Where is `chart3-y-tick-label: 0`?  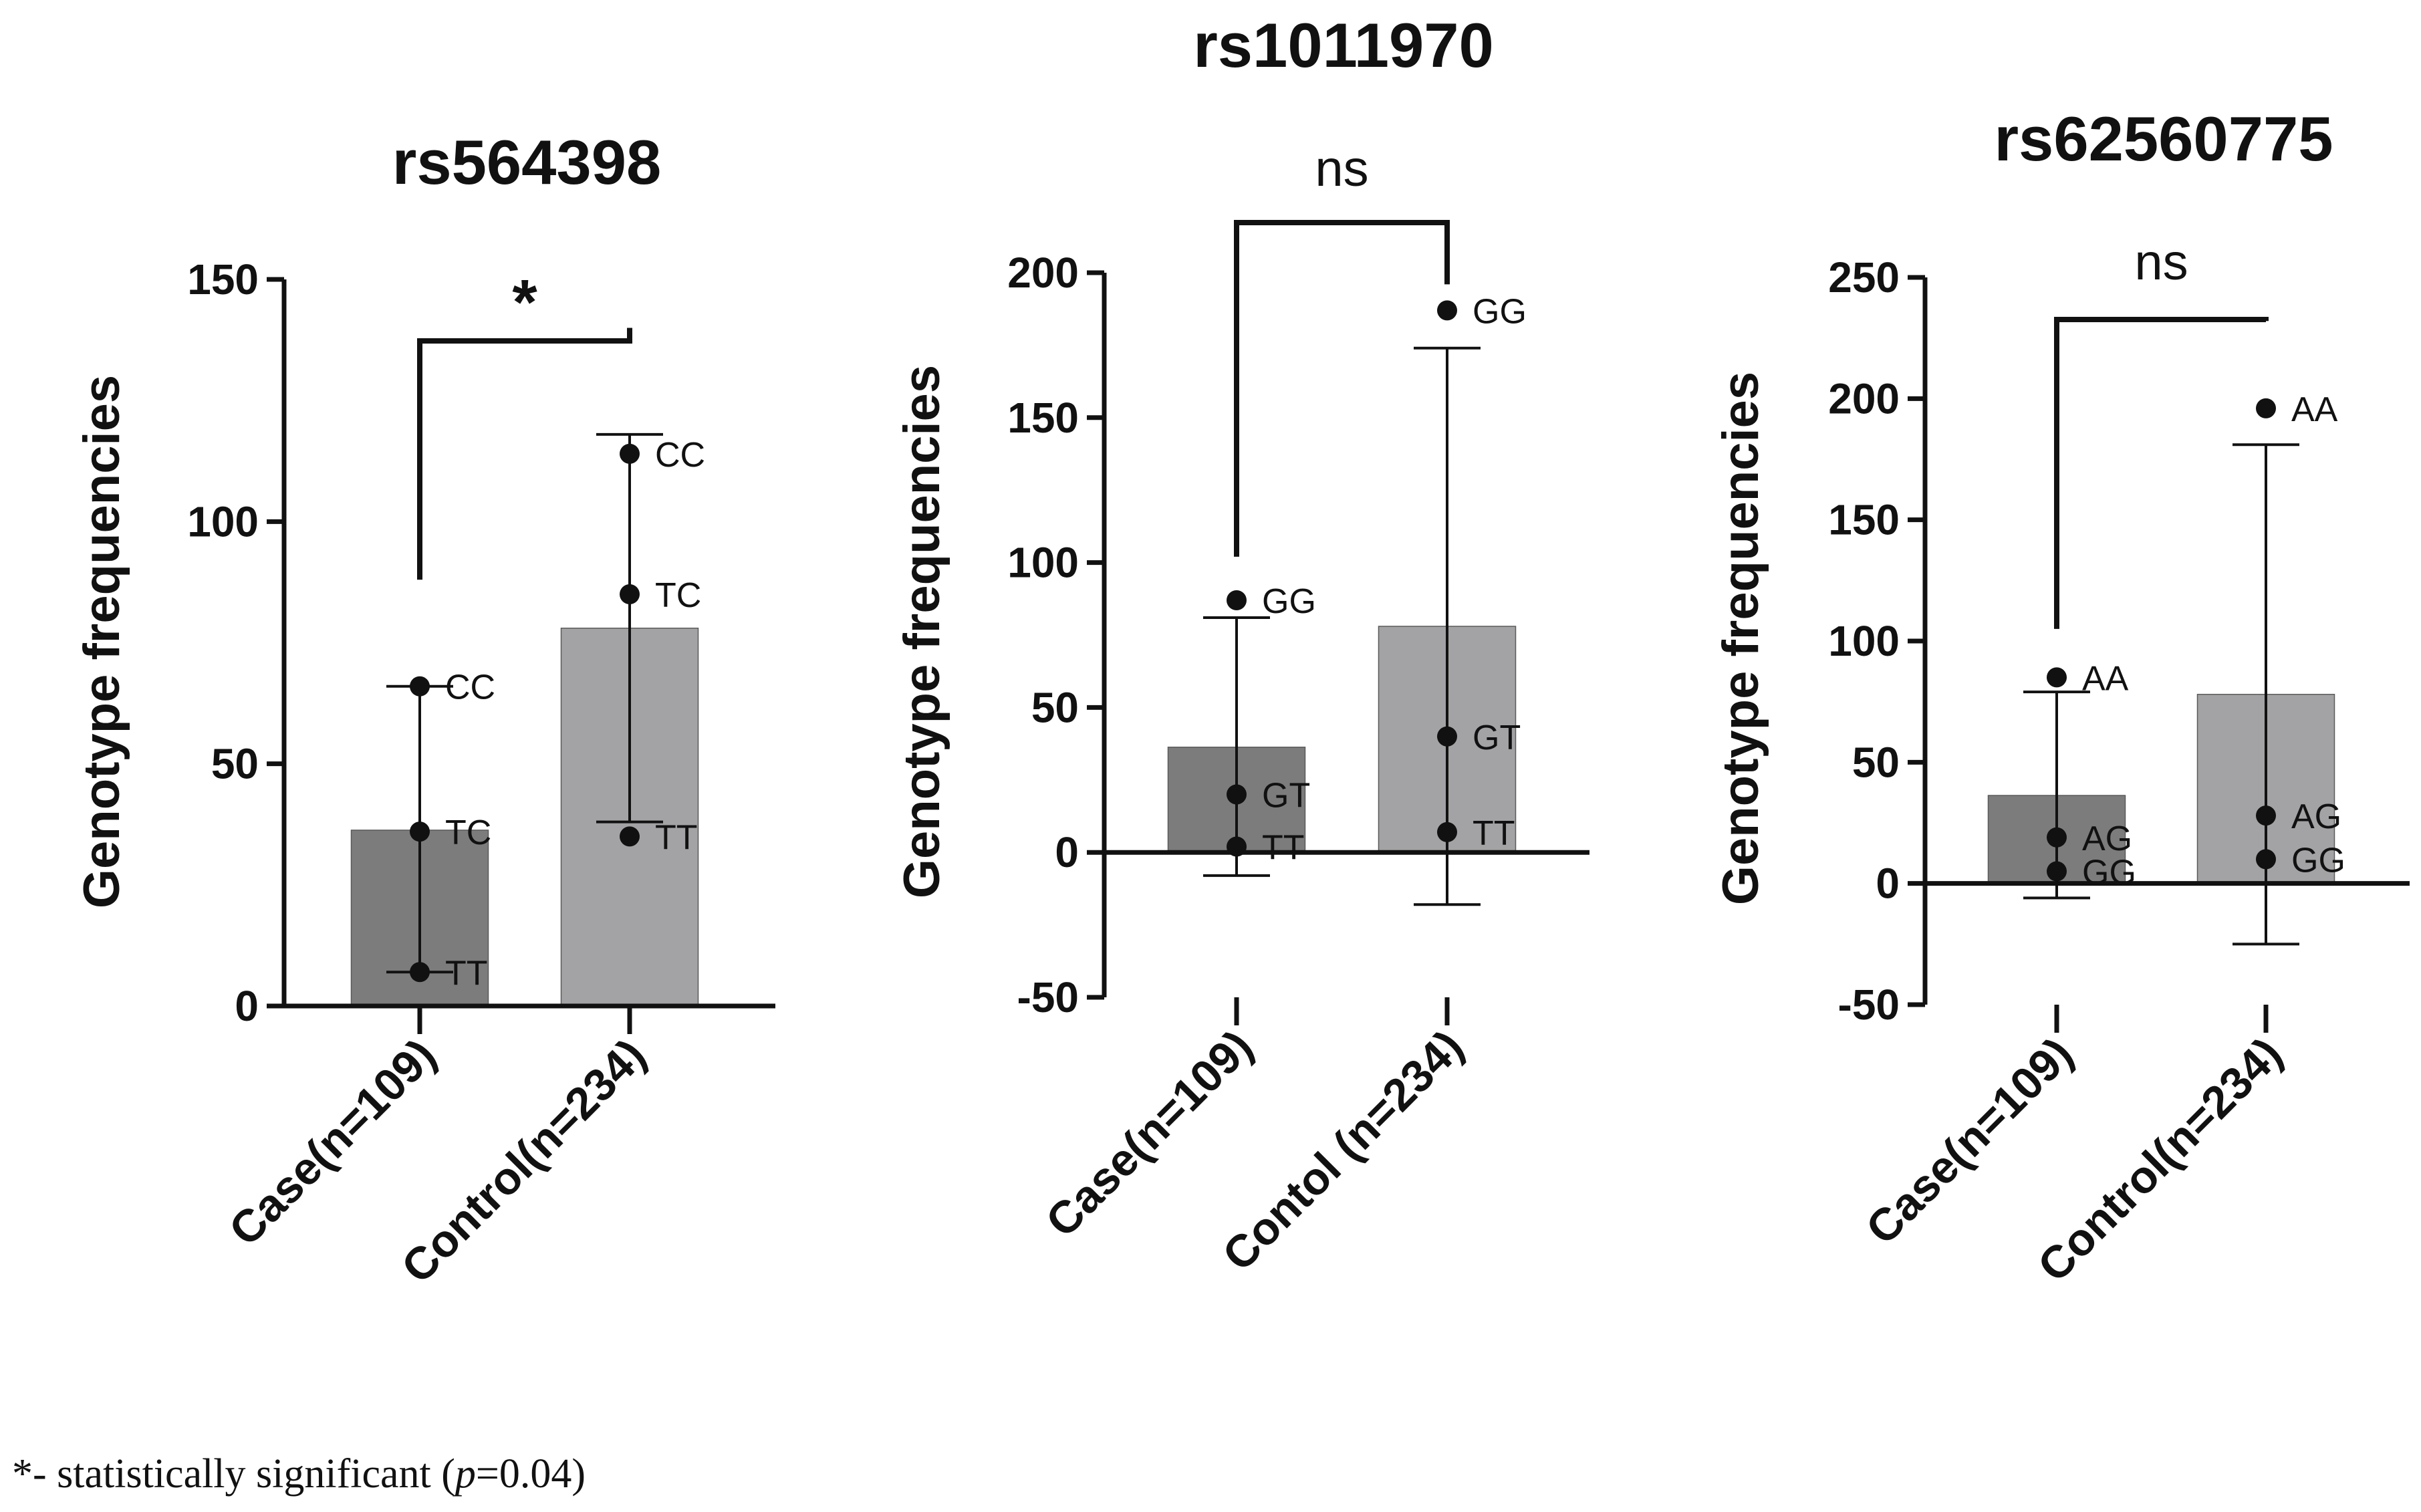 chart3-y-tick-label: 0 is located at coordinates (1888, 884).